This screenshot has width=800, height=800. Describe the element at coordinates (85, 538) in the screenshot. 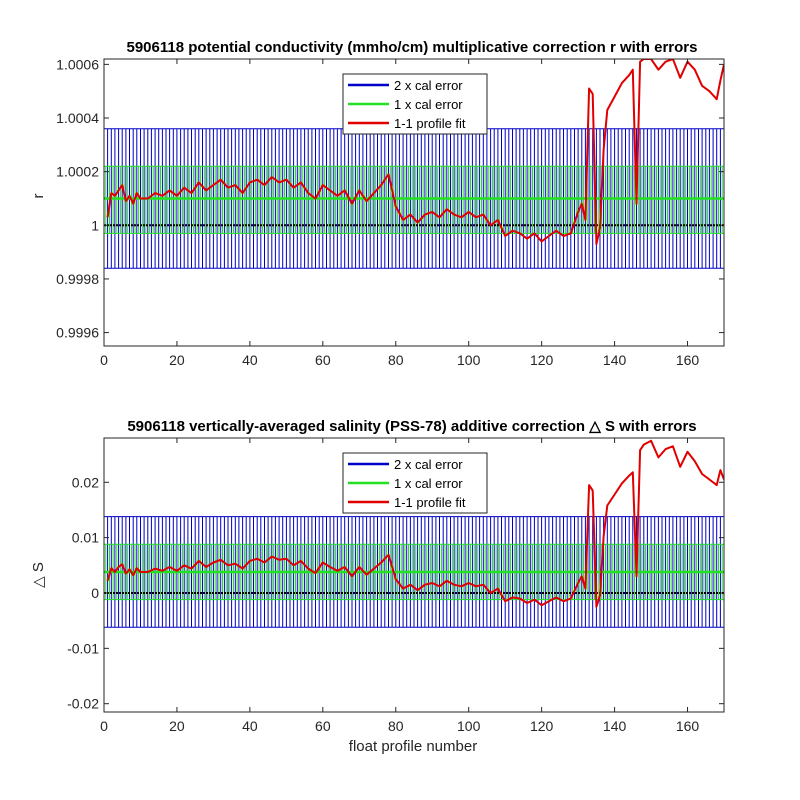

I see `y-tick-label: 0.01` at that location.